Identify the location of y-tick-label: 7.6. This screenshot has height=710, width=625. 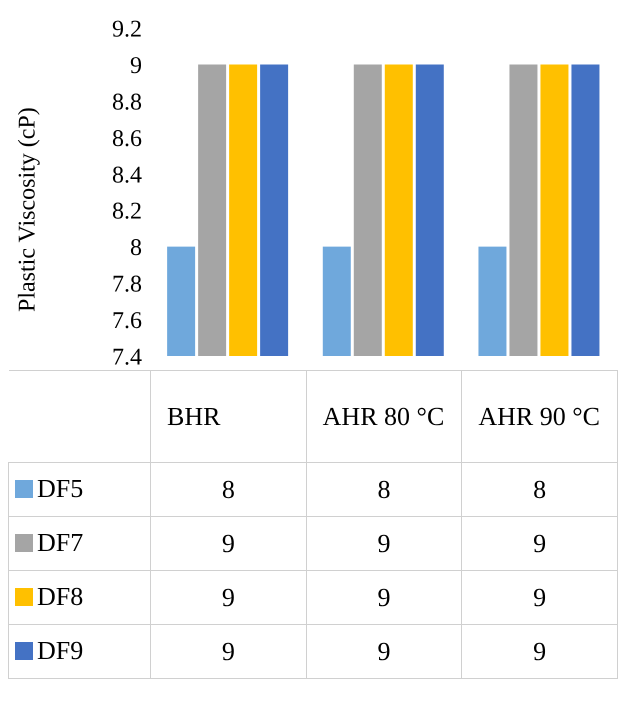
(127, 321).